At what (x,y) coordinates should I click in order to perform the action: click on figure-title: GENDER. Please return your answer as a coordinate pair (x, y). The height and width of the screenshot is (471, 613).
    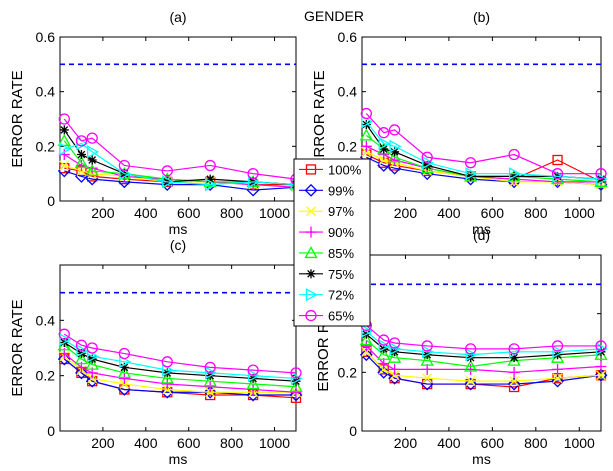
    Looking at the image, I should click on (334, 16).